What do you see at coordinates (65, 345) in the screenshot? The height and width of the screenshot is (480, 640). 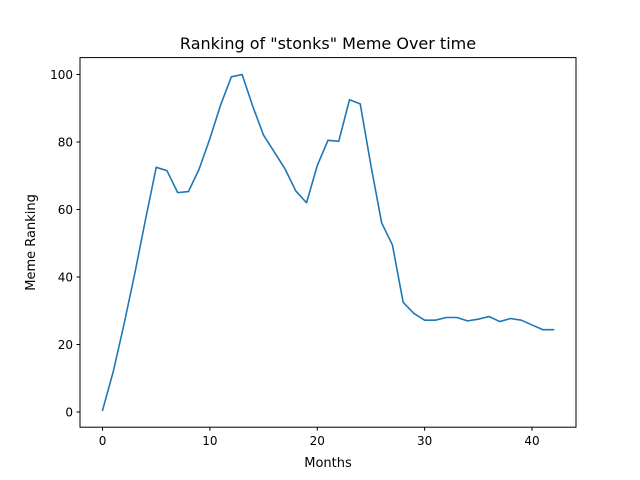 I see `y-tick-label: 20` at bounding box center [65, 345].